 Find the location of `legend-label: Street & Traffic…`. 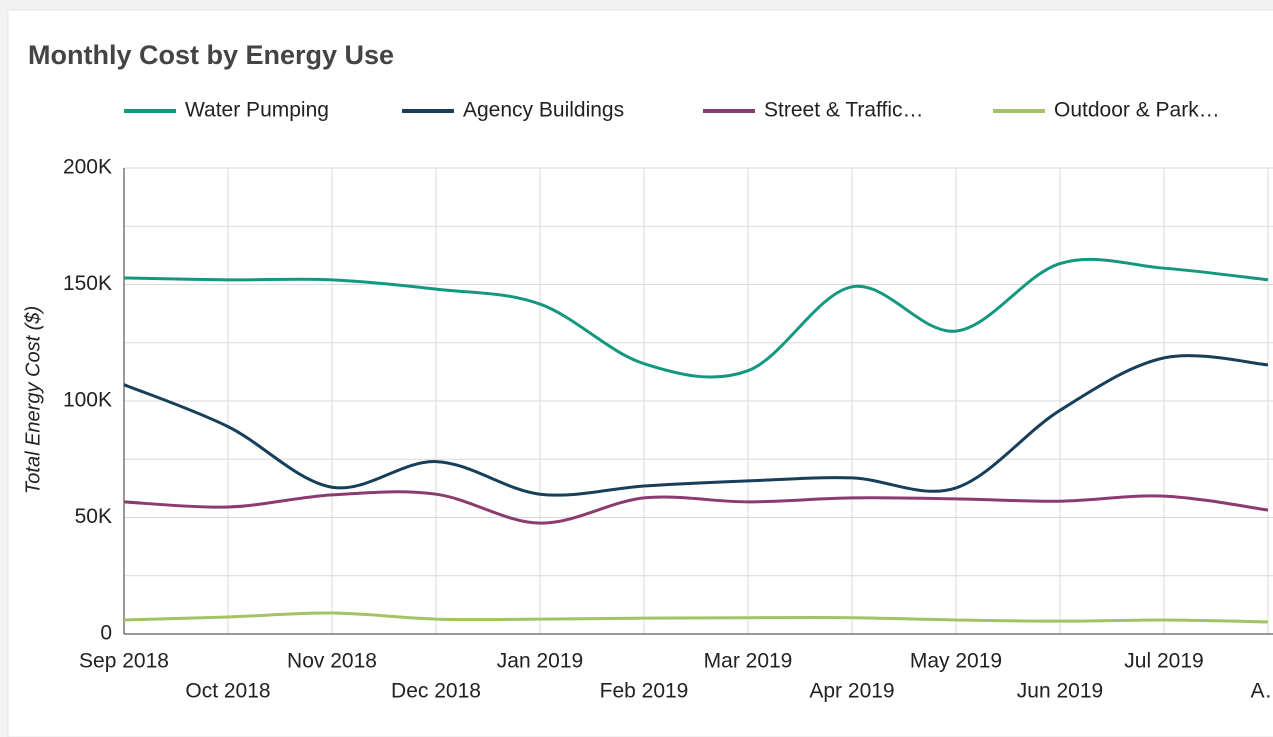

legend-label: Street & Traffic… is located at coordinates (844, 110).